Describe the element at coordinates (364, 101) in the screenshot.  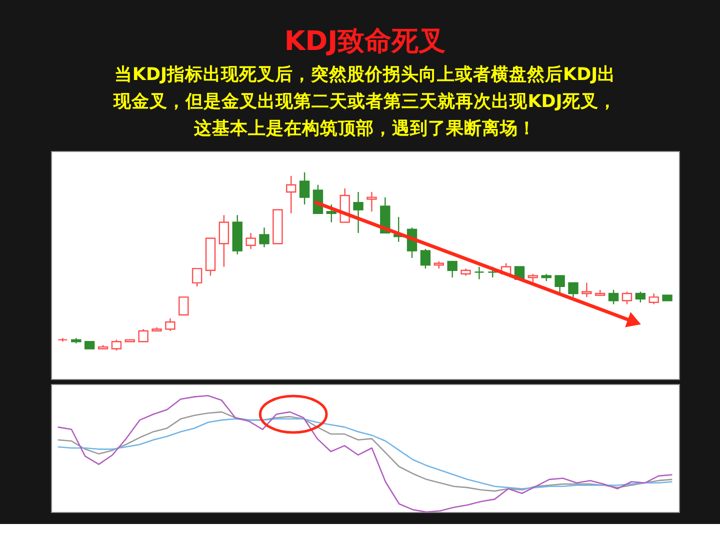
I see `chart-subtitle: 当KDJ指标出现死叉后，突然股价拐头向上或者横盘然后KDJ出现金叉，但是金叉出现第二天或者第三天就再次出现KDJ死叉，这基本上是在构筑顶部，遇到了果断离场！` at that location.